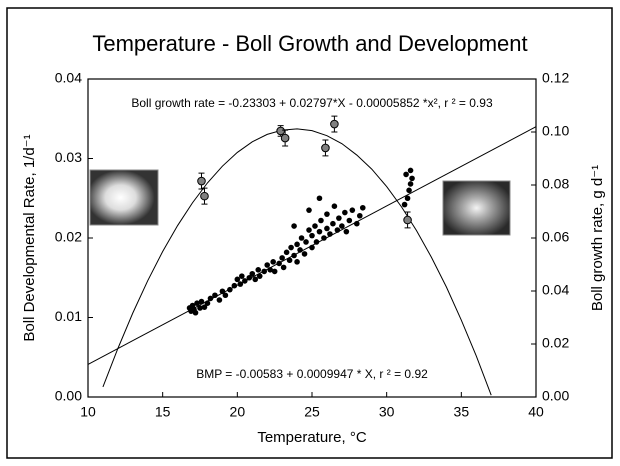 This screenshot has height=466, width=620. What do you see at coordinates (68, 396) in the screenshot?
I see `y-tick-label: 0.00` at bounding box center [68, 396].